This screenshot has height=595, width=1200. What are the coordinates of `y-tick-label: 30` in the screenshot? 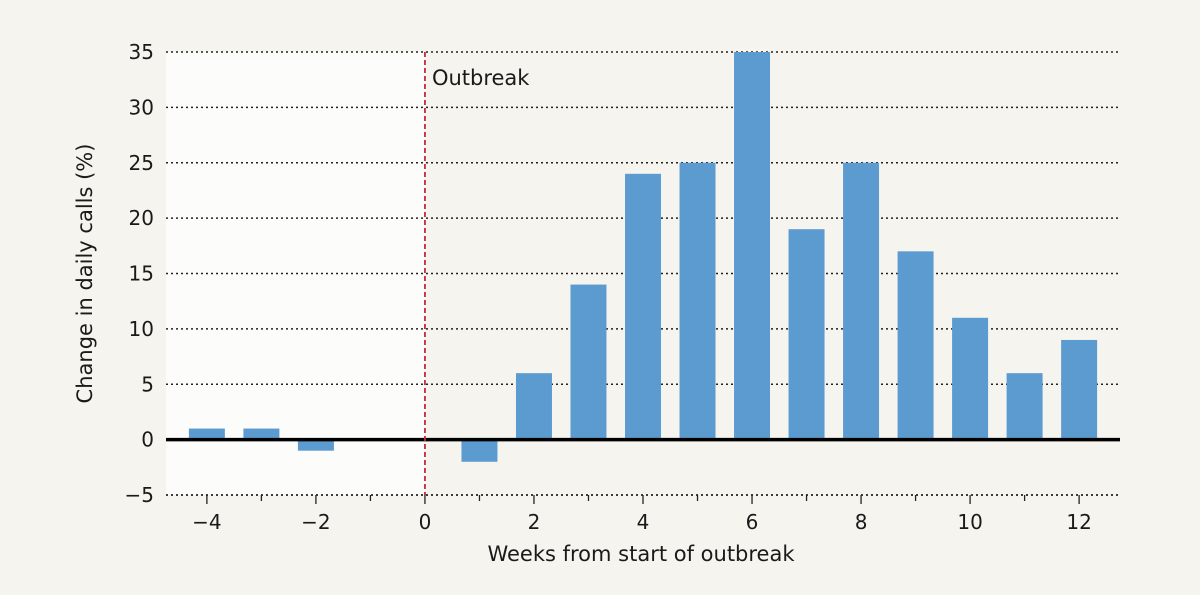 It's located at (141, 107).